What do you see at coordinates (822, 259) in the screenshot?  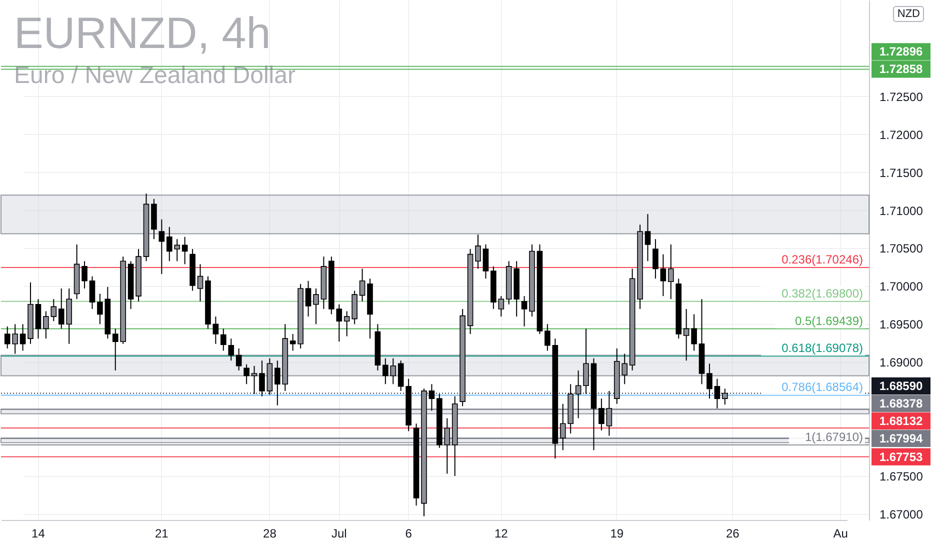 I see `annotation: 0.236(1.70246)` at bounding box center [822, 259].